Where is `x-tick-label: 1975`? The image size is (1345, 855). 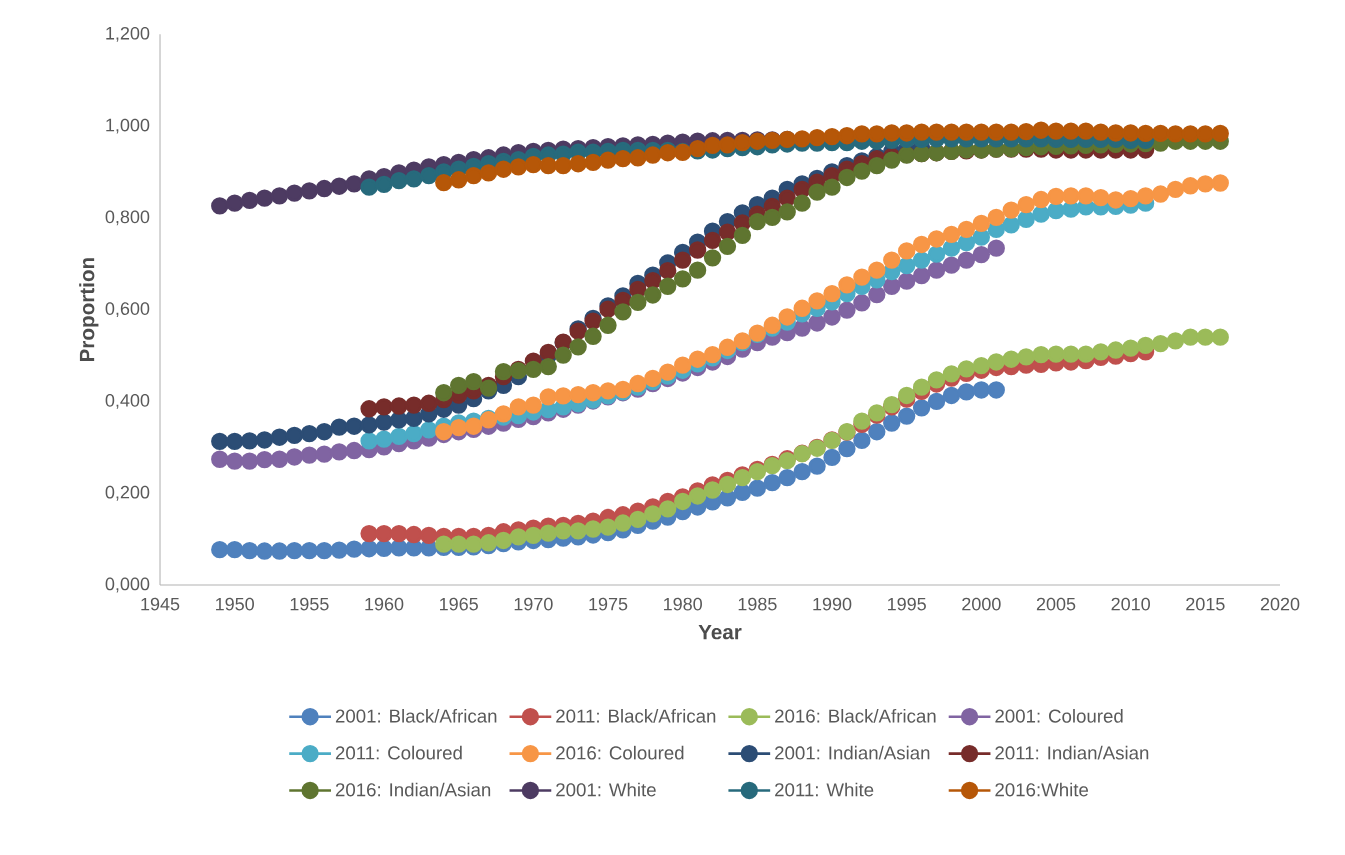 x-tick-label: 1975 is located at coordinates (608, 604).